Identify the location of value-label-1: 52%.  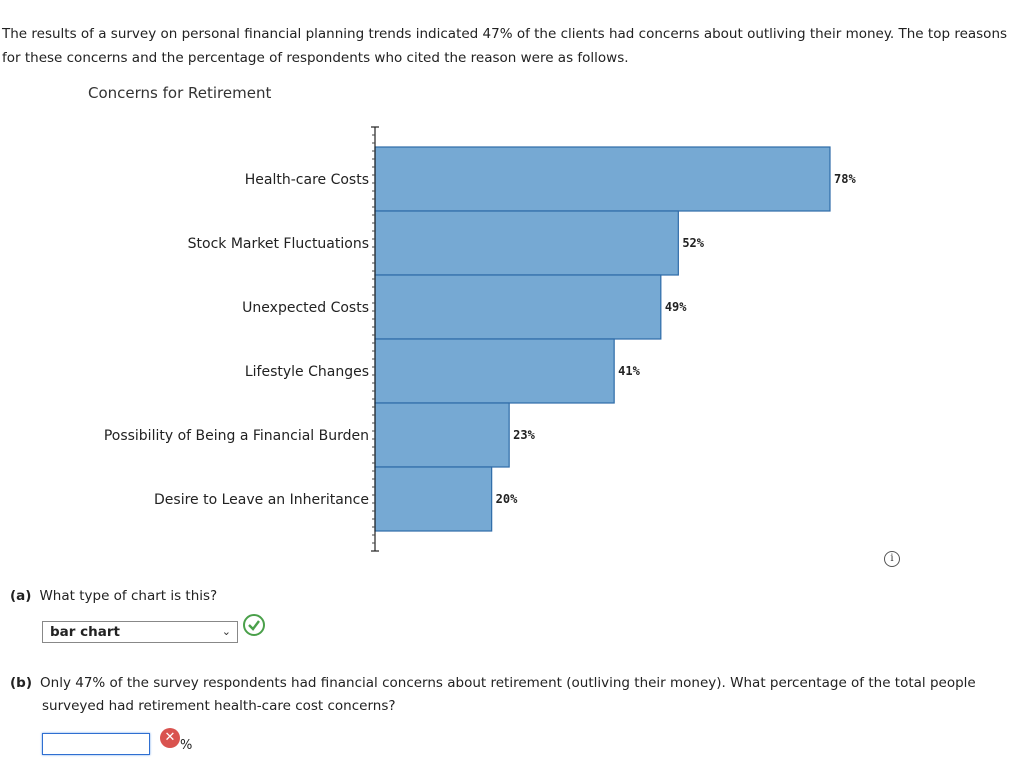
(693, 243).